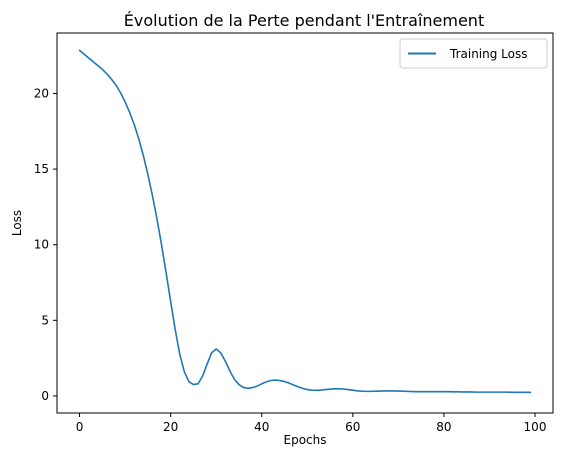  What do you see at coordinates (488, 54) in the screenshot?
I see `legend-label: Training Loss` at bounding box center [488, 54].